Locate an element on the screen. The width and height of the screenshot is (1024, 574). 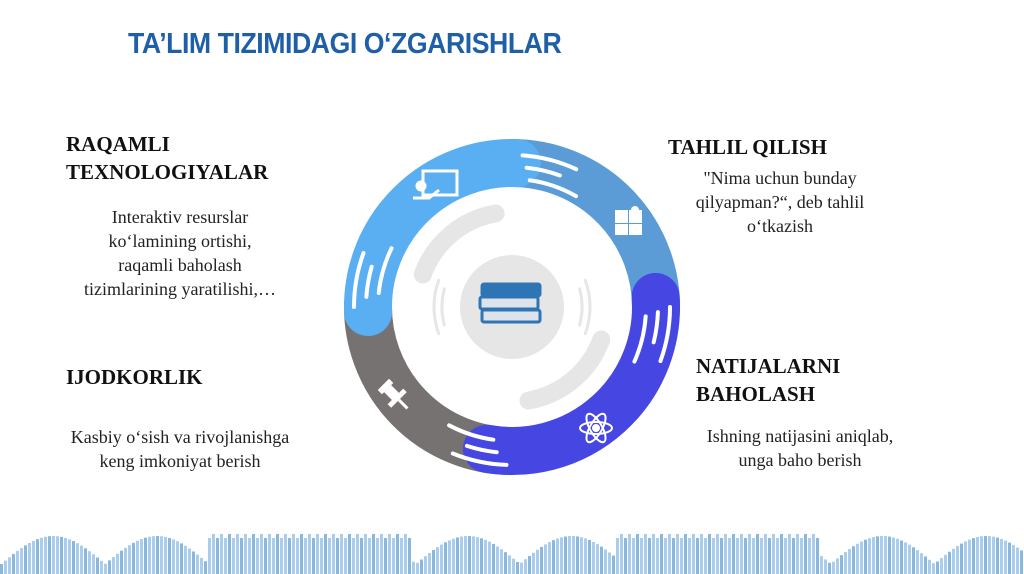
text-line: Interaktiv resurslar is located at coordinates (180, 217).